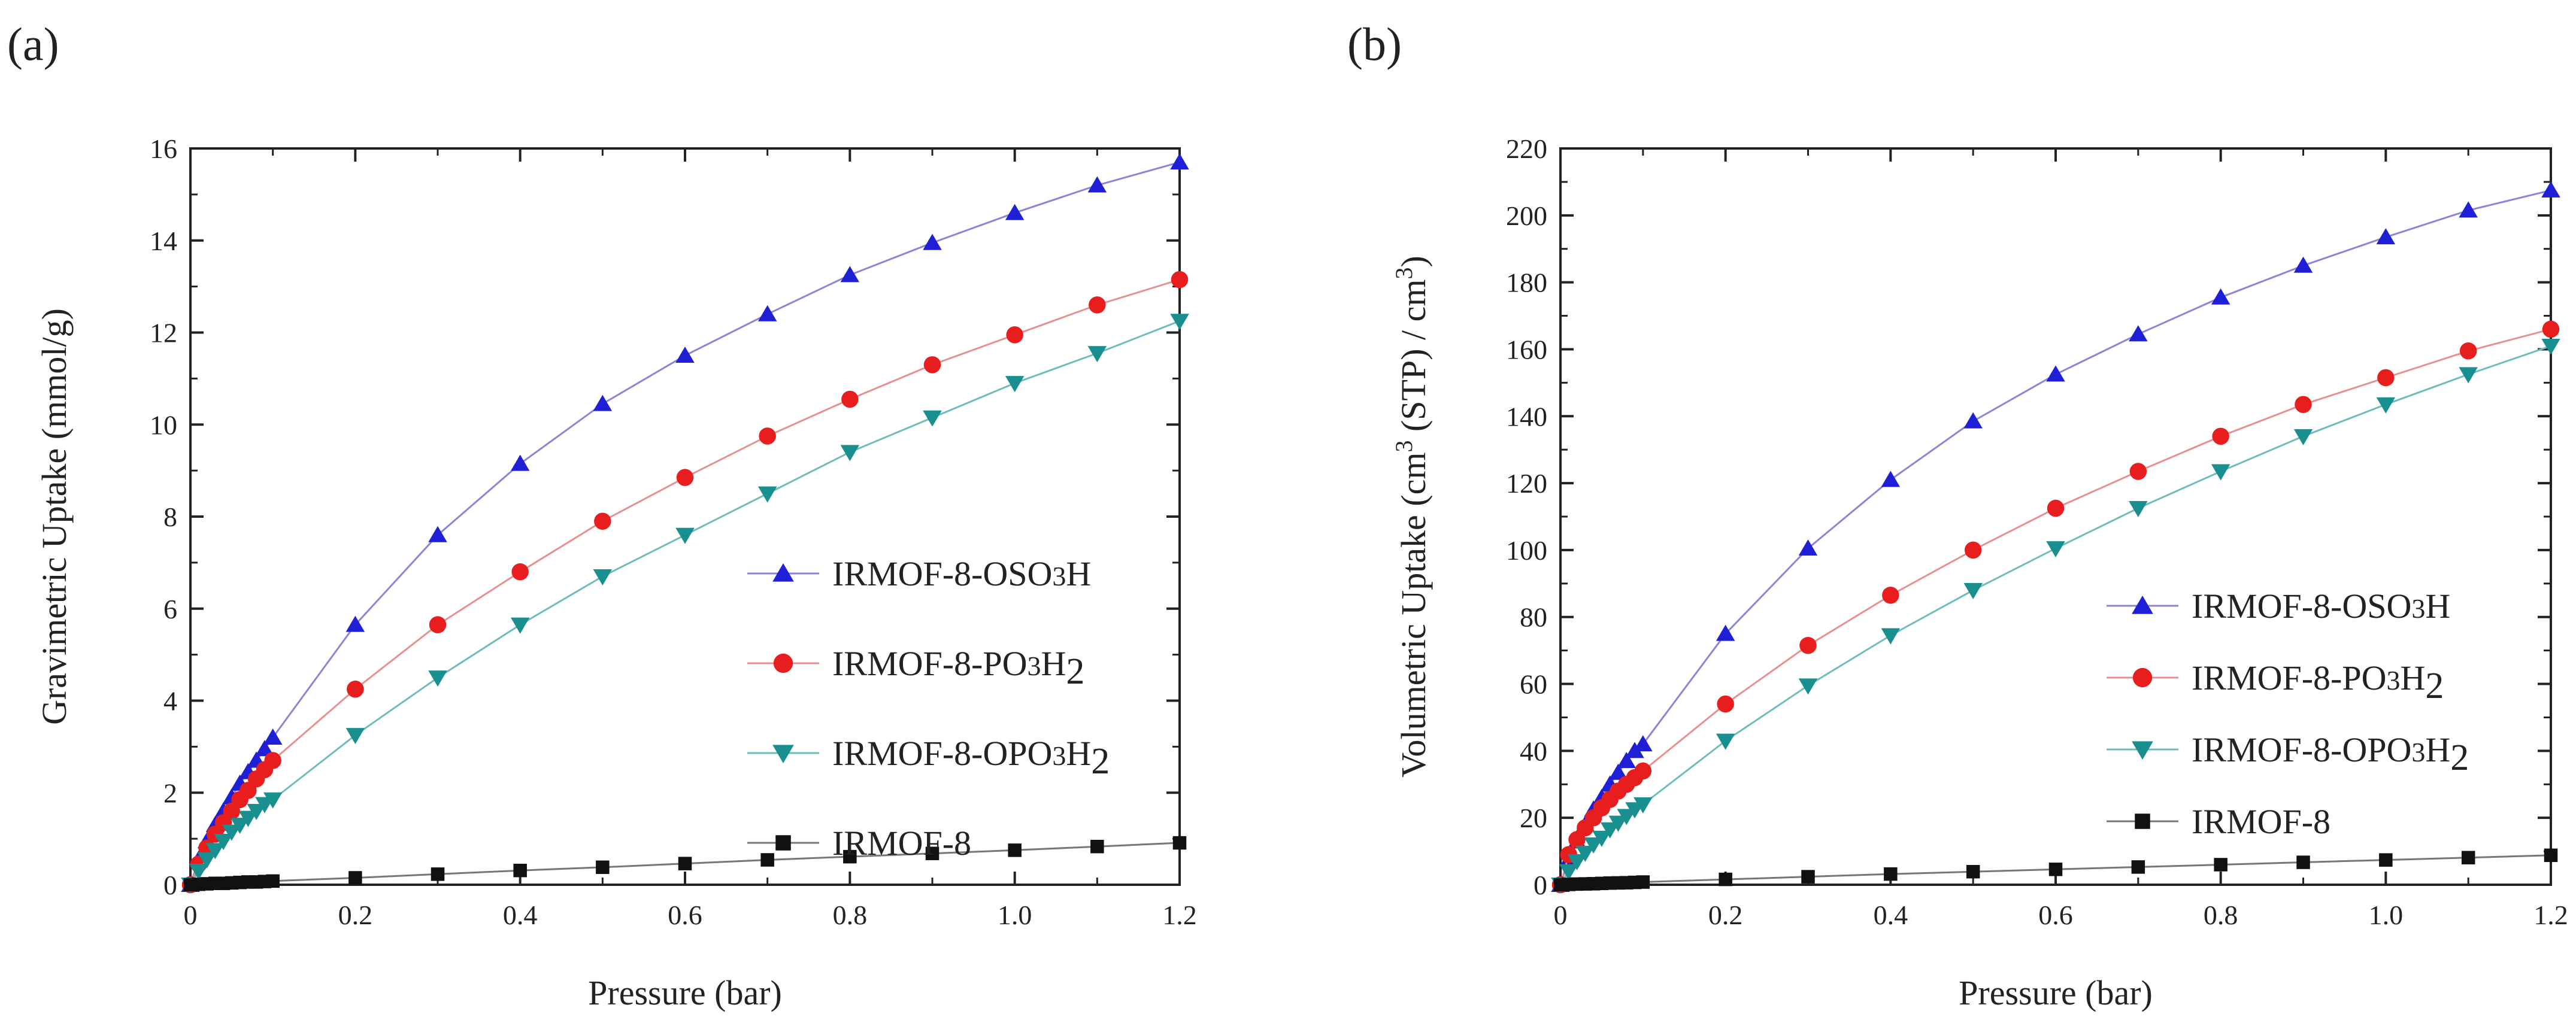  I want to click on y-axis-title-part: ), so click(1413, 261).